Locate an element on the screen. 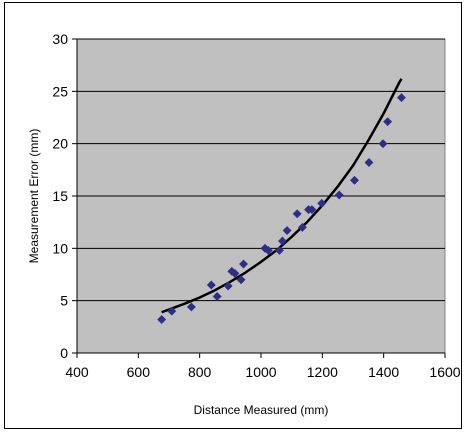 Image resolution: width=470 pixels, height=435 pixels. y-tick-label-25: 25 is located at coordinates (60, 91).